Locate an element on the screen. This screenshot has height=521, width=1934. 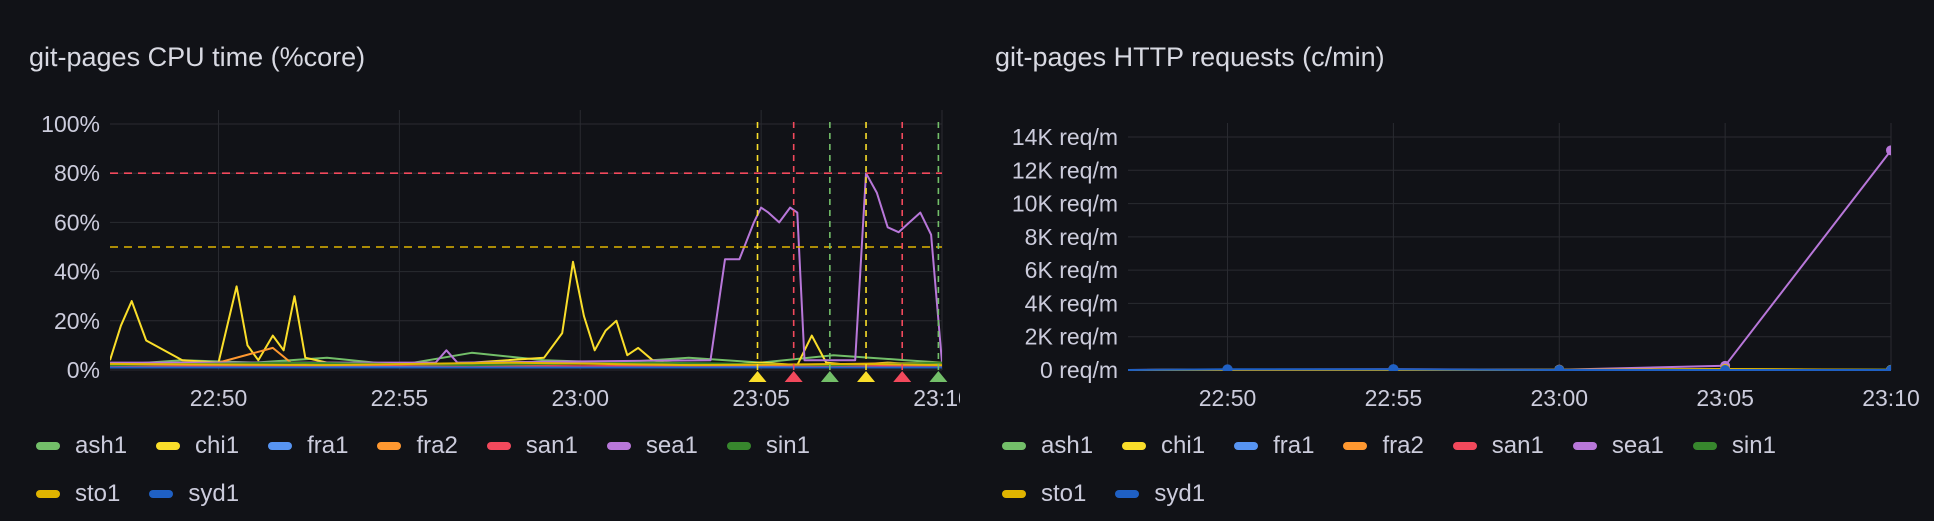
http-legend: ash1 chi1 fra1 fra2 san1 sea1 sin1 sto1 syd1 is located at coordinates (1452, 469).